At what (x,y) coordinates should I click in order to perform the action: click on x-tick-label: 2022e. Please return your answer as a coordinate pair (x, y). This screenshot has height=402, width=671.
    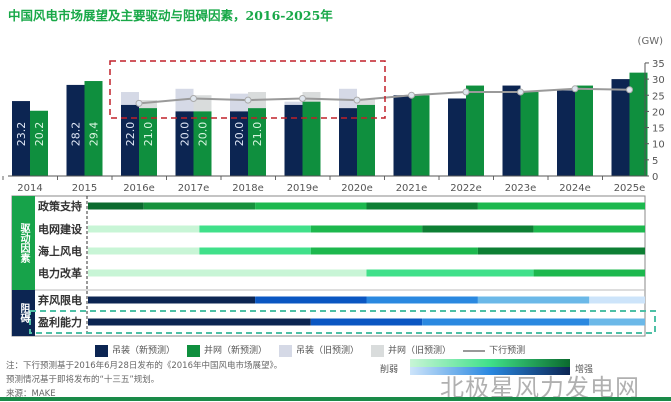
    Looking at the image, I should click on (466, 188).